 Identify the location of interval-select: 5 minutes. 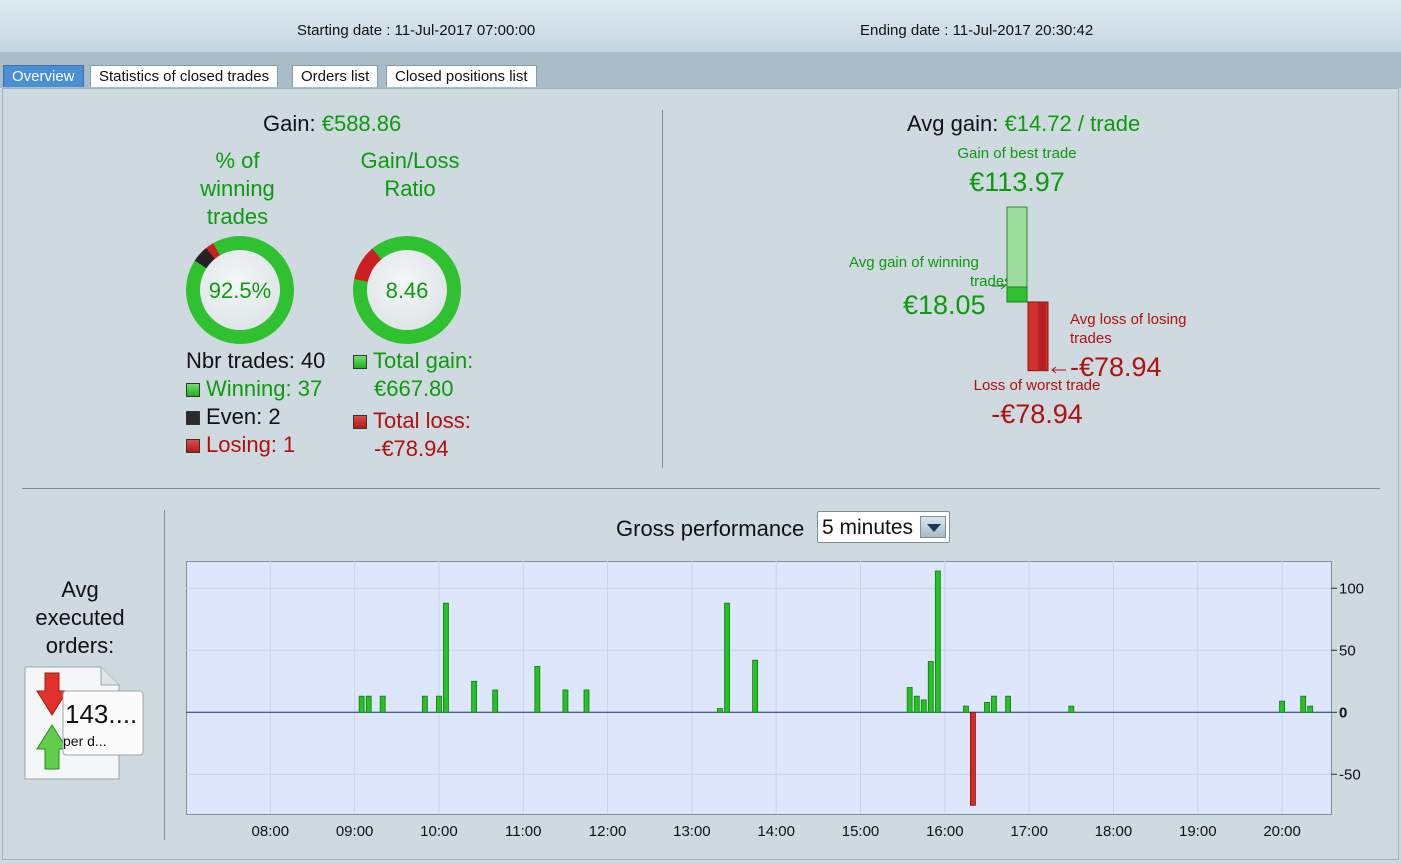
(883, 527).